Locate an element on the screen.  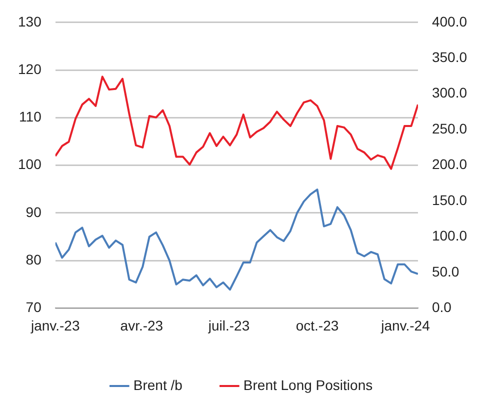
y2-tick-label: 50.0 is located at coordinates (446, 271).